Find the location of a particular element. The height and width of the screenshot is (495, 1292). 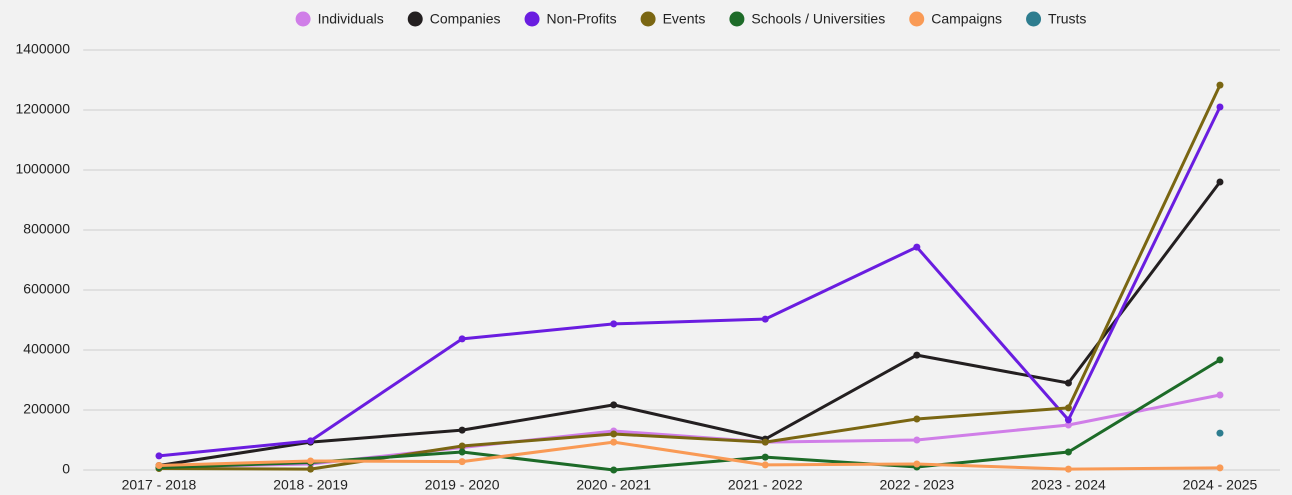

legend-label: Trusts is located at coordinates (1067, 19).